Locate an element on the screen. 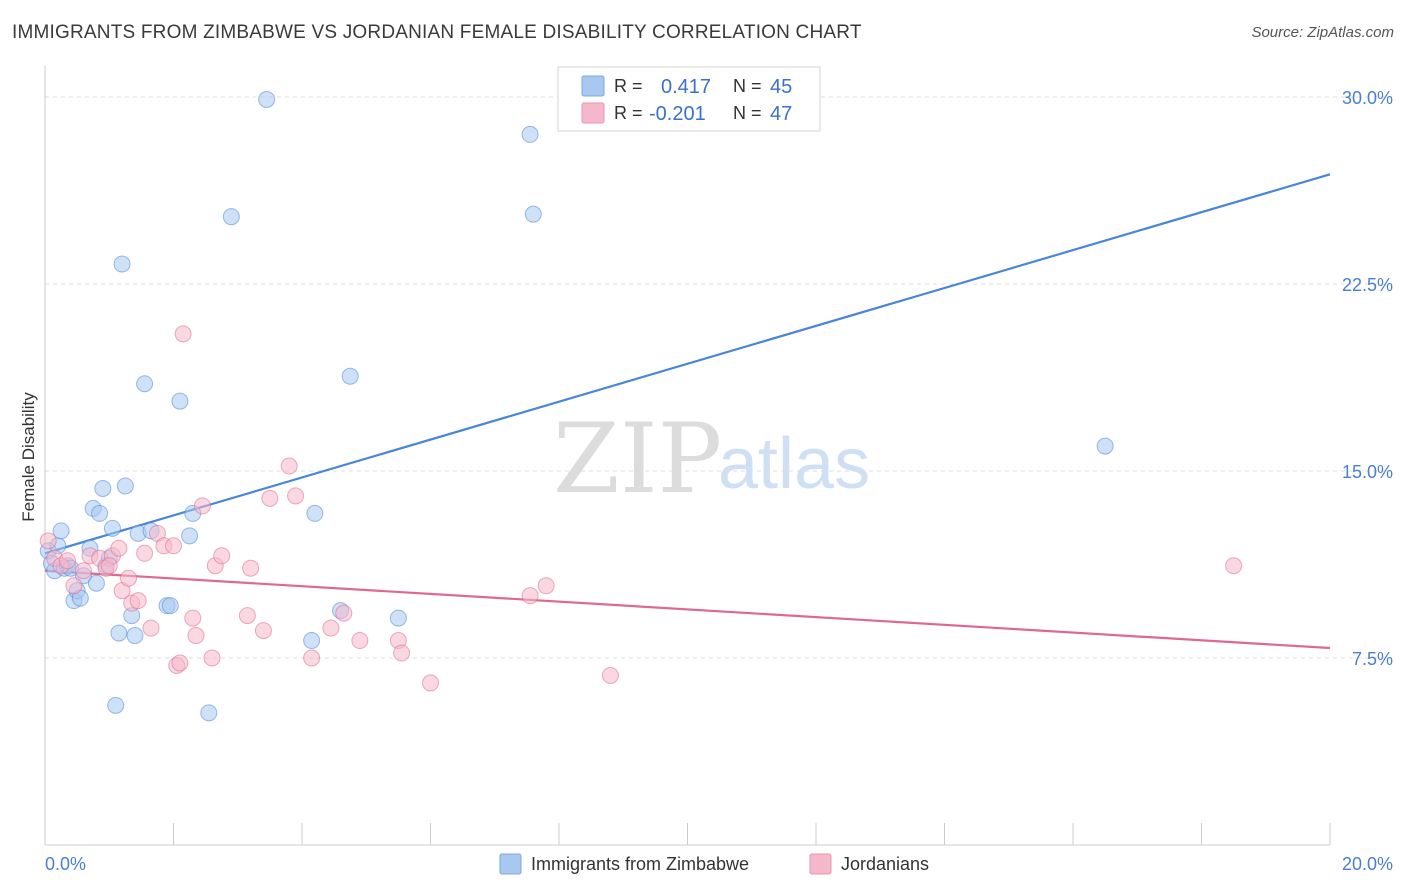 This screenshot has width=1406, height=892. y-tick-label: 7.5% is located at coordinates (1372, 659).